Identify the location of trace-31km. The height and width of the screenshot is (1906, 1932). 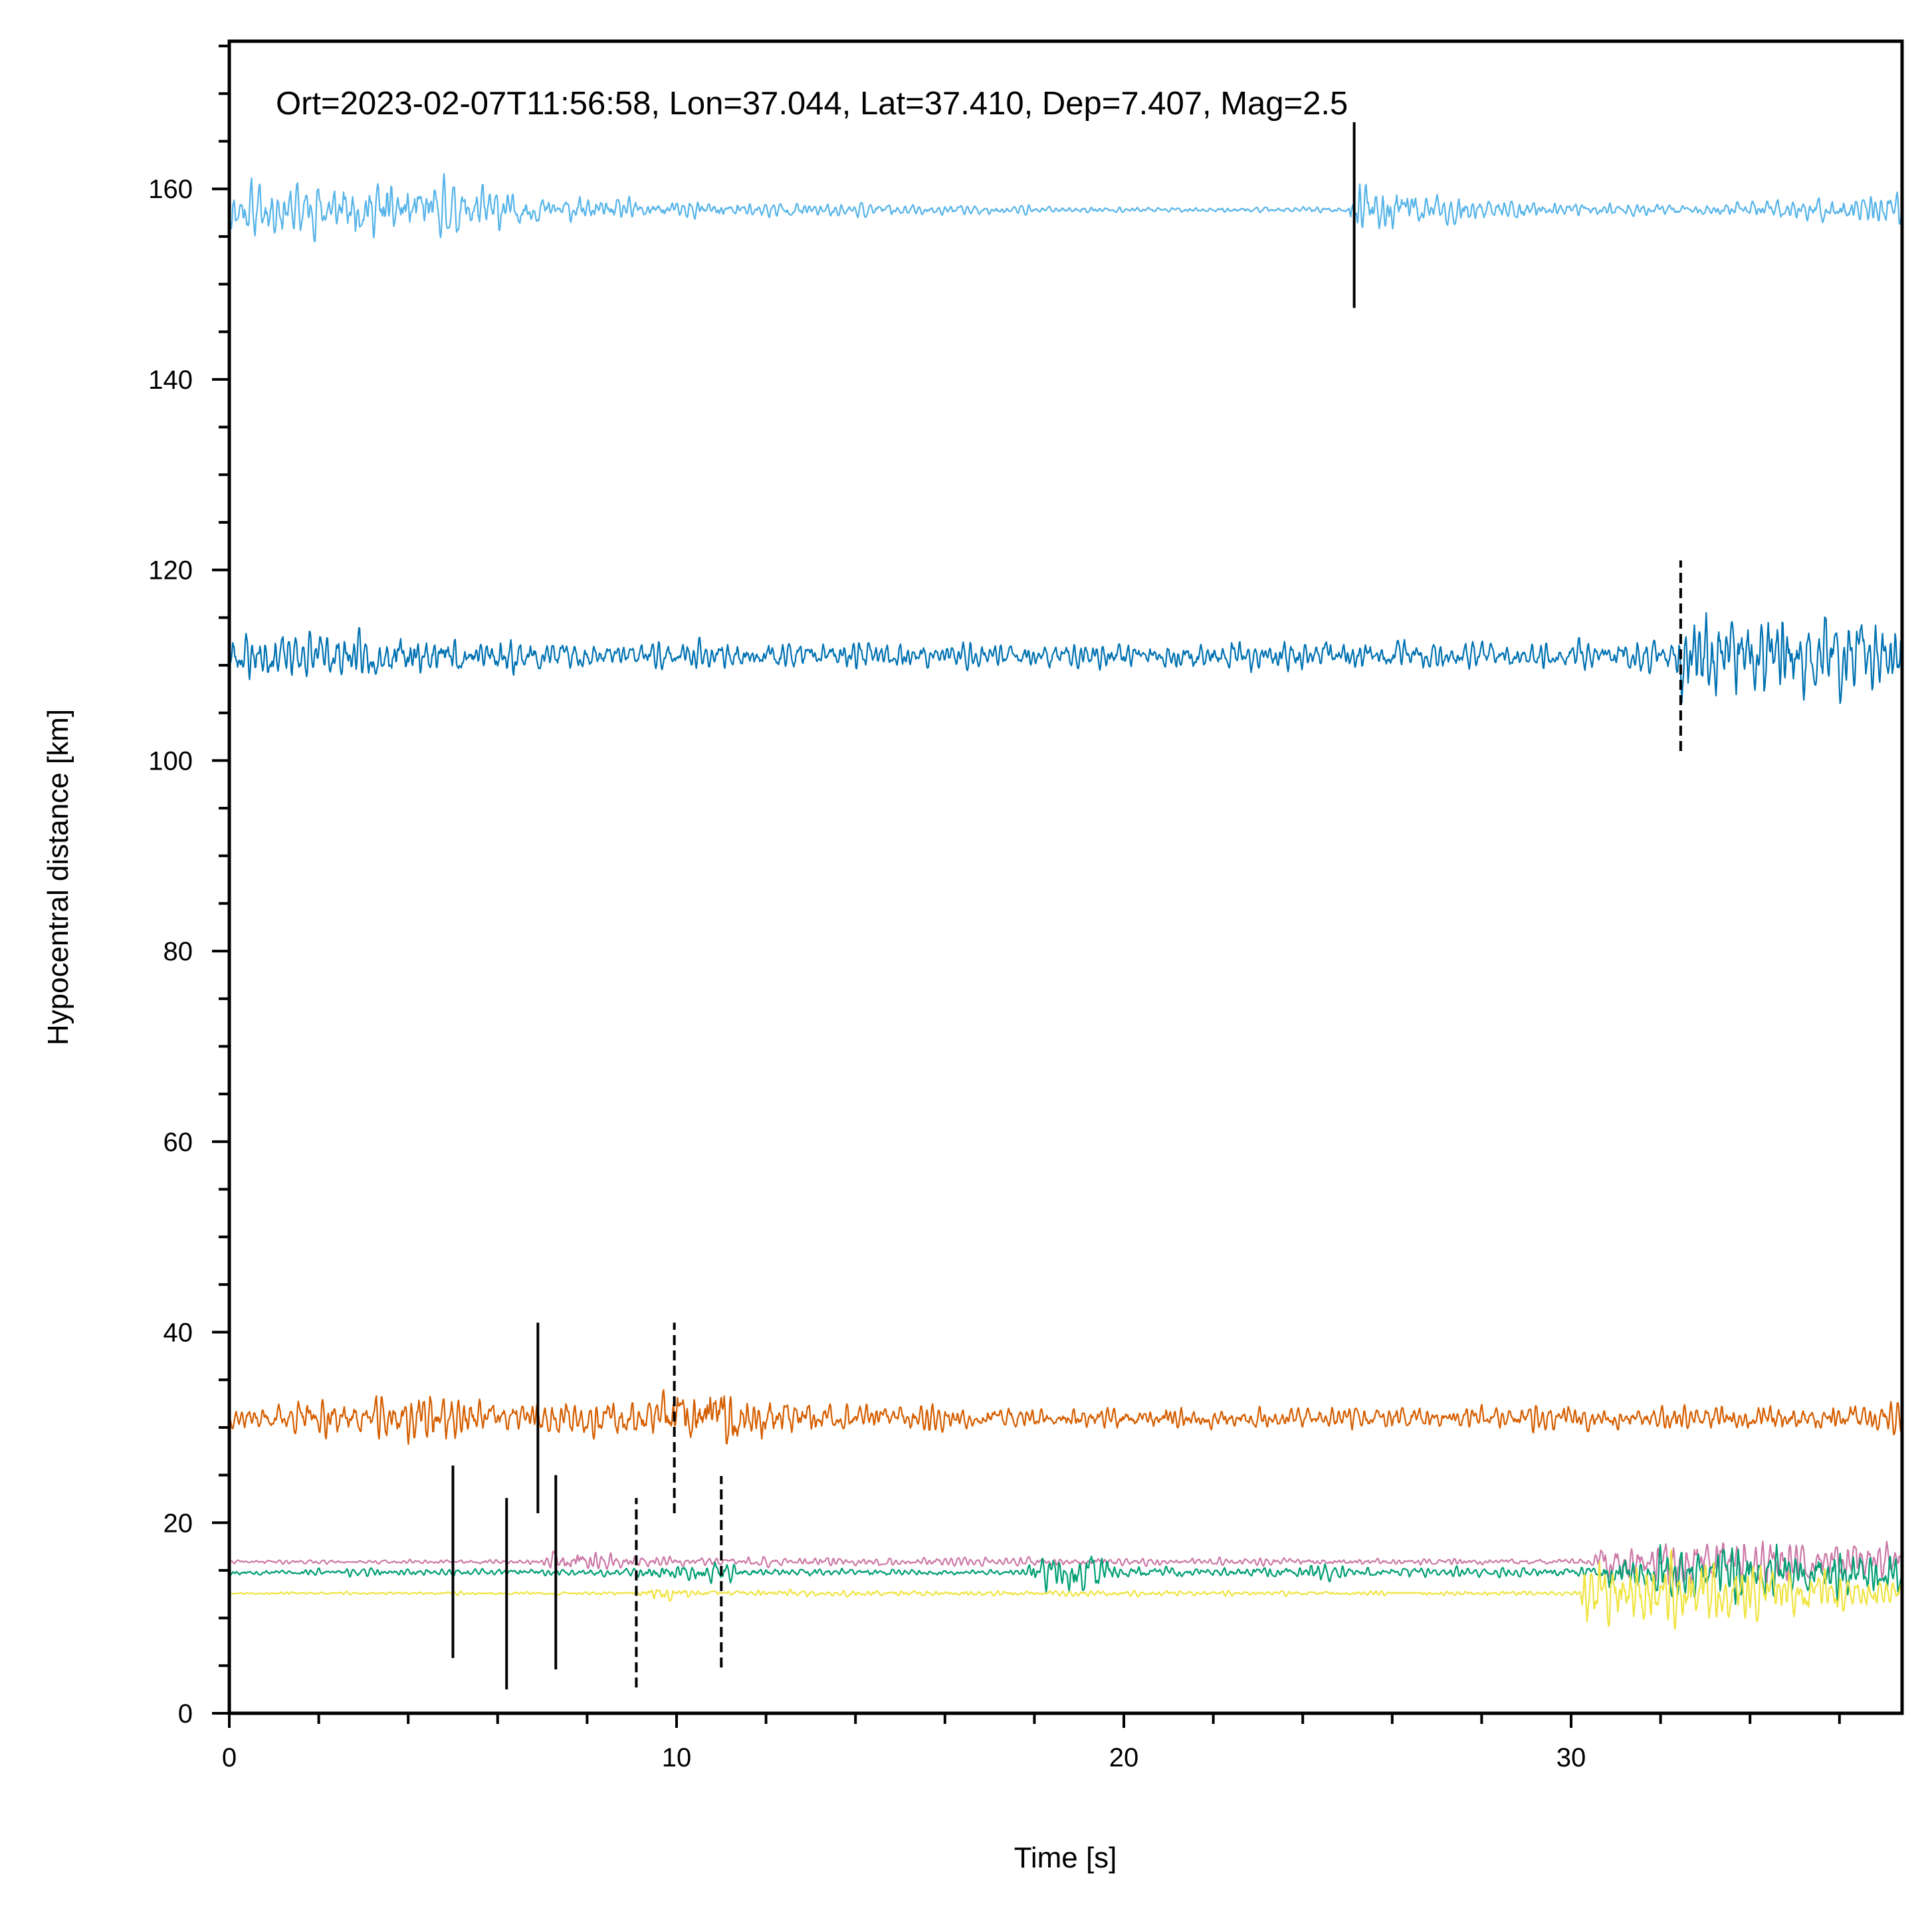
(1066, 1417).